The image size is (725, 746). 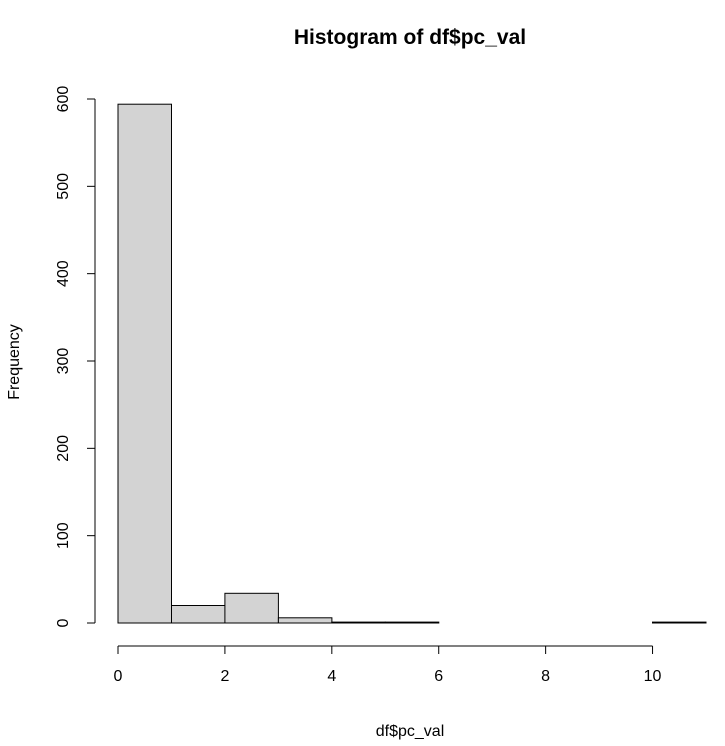 What do you see at coordinates (438, 676) in the screenshot?
I see `x-tick-label: 6` at bounding box center [438, 676].